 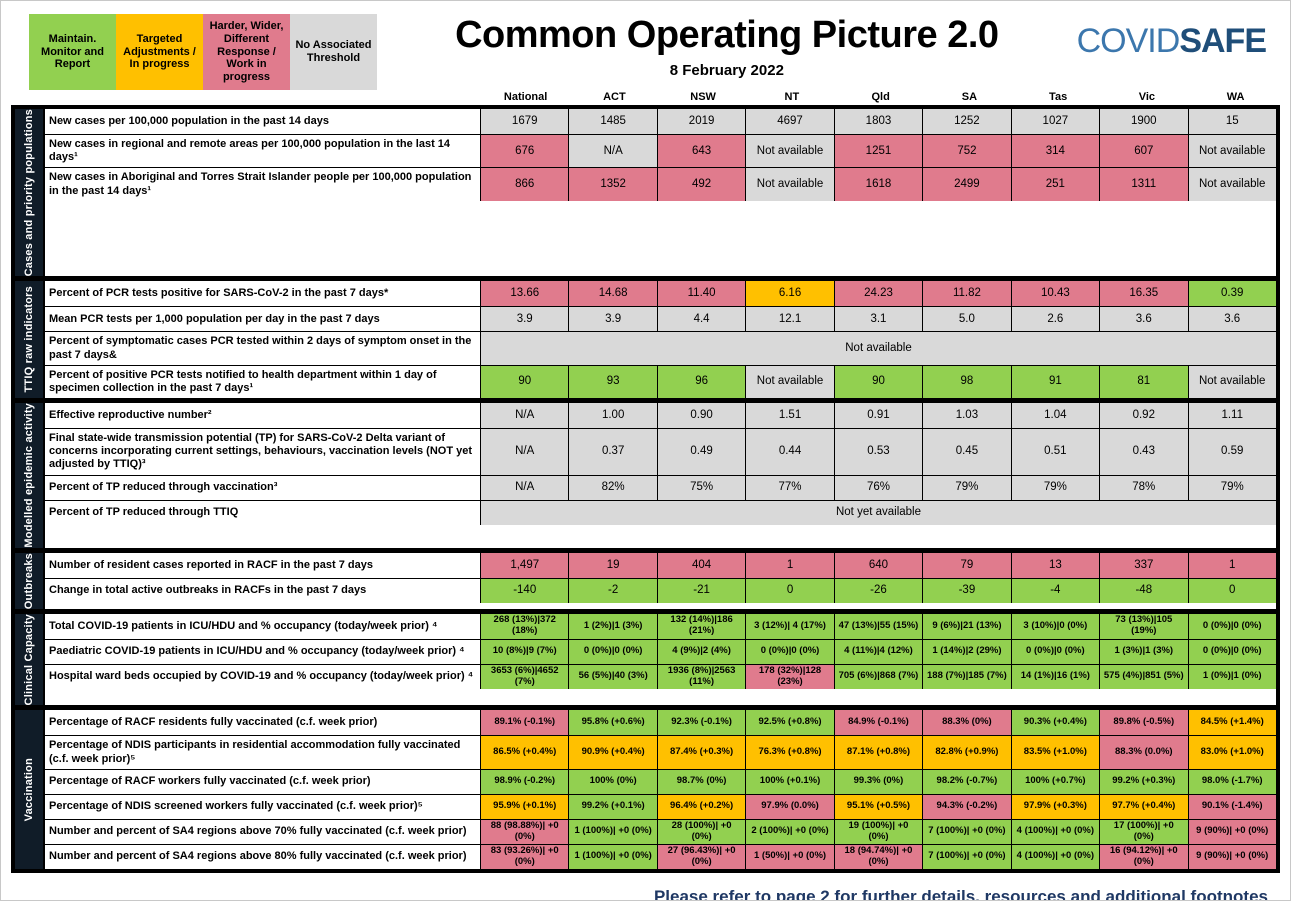 What do you see at coordinates (1143, 294) in the screenshot?
I see `value-cell-vic: 16.35` at bounding box center [1143, 294].